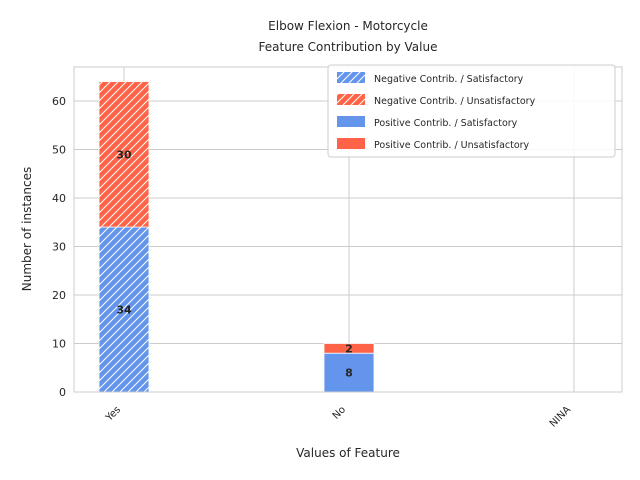 This screenshot has height=480, width=640. I want to click on legend-item: Negative Contrib. / Unsatisfactory, so click(436, 100).